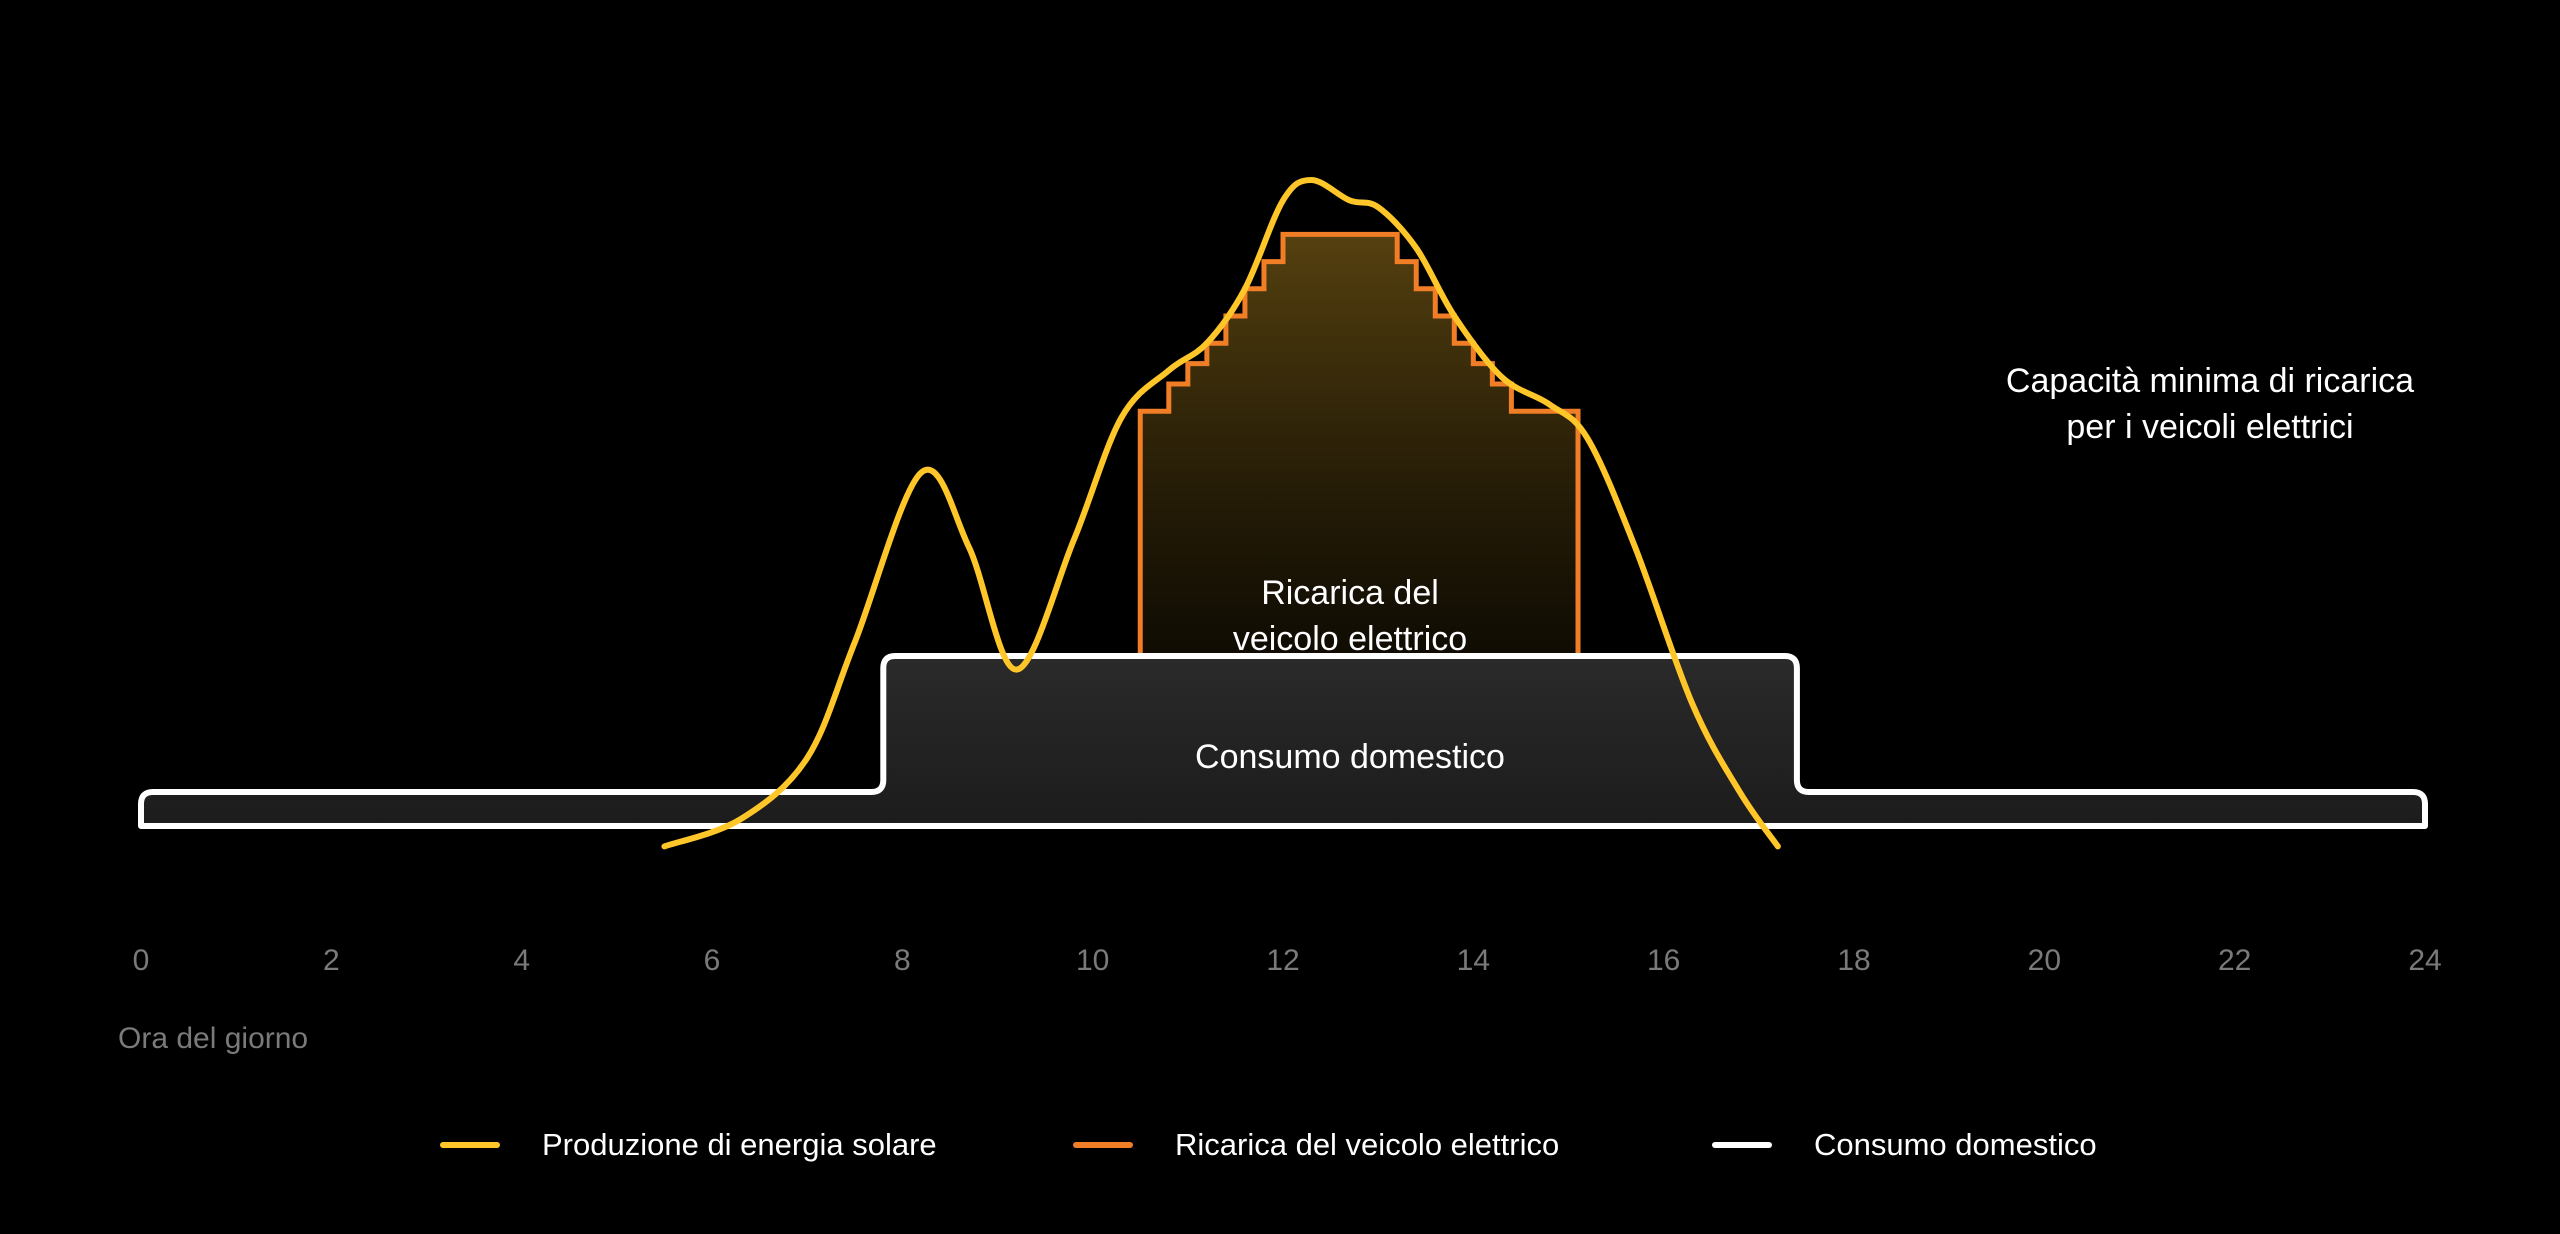 The width and height of the screenshot is (2560, 1234). What do you see at coordinates (470, 1145) in the screenshot?
I see `legend-swatch-solar` at bounding box center [470, 1145].